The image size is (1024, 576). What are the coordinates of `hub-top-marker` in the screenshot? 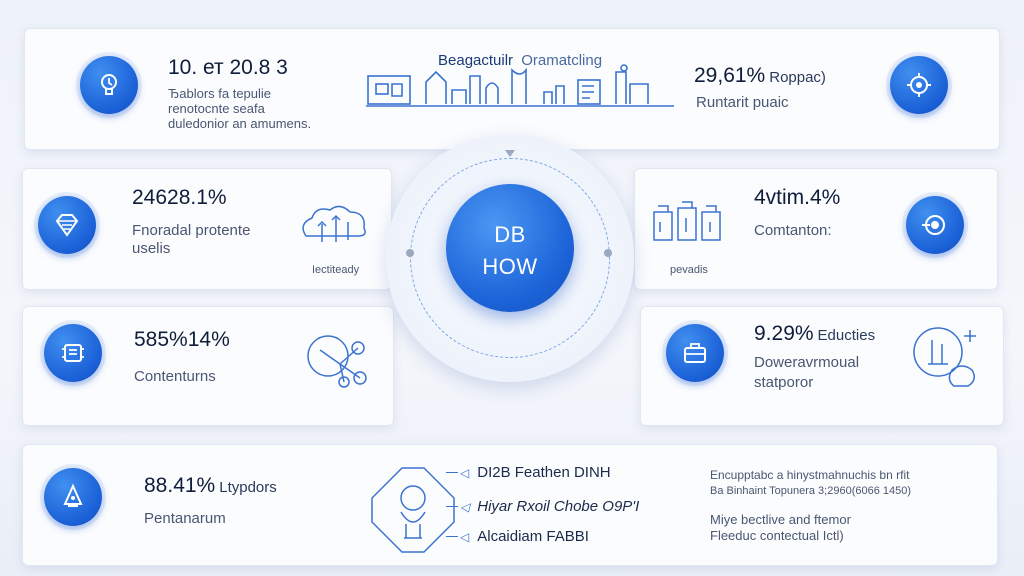 It's located at (510, 153).